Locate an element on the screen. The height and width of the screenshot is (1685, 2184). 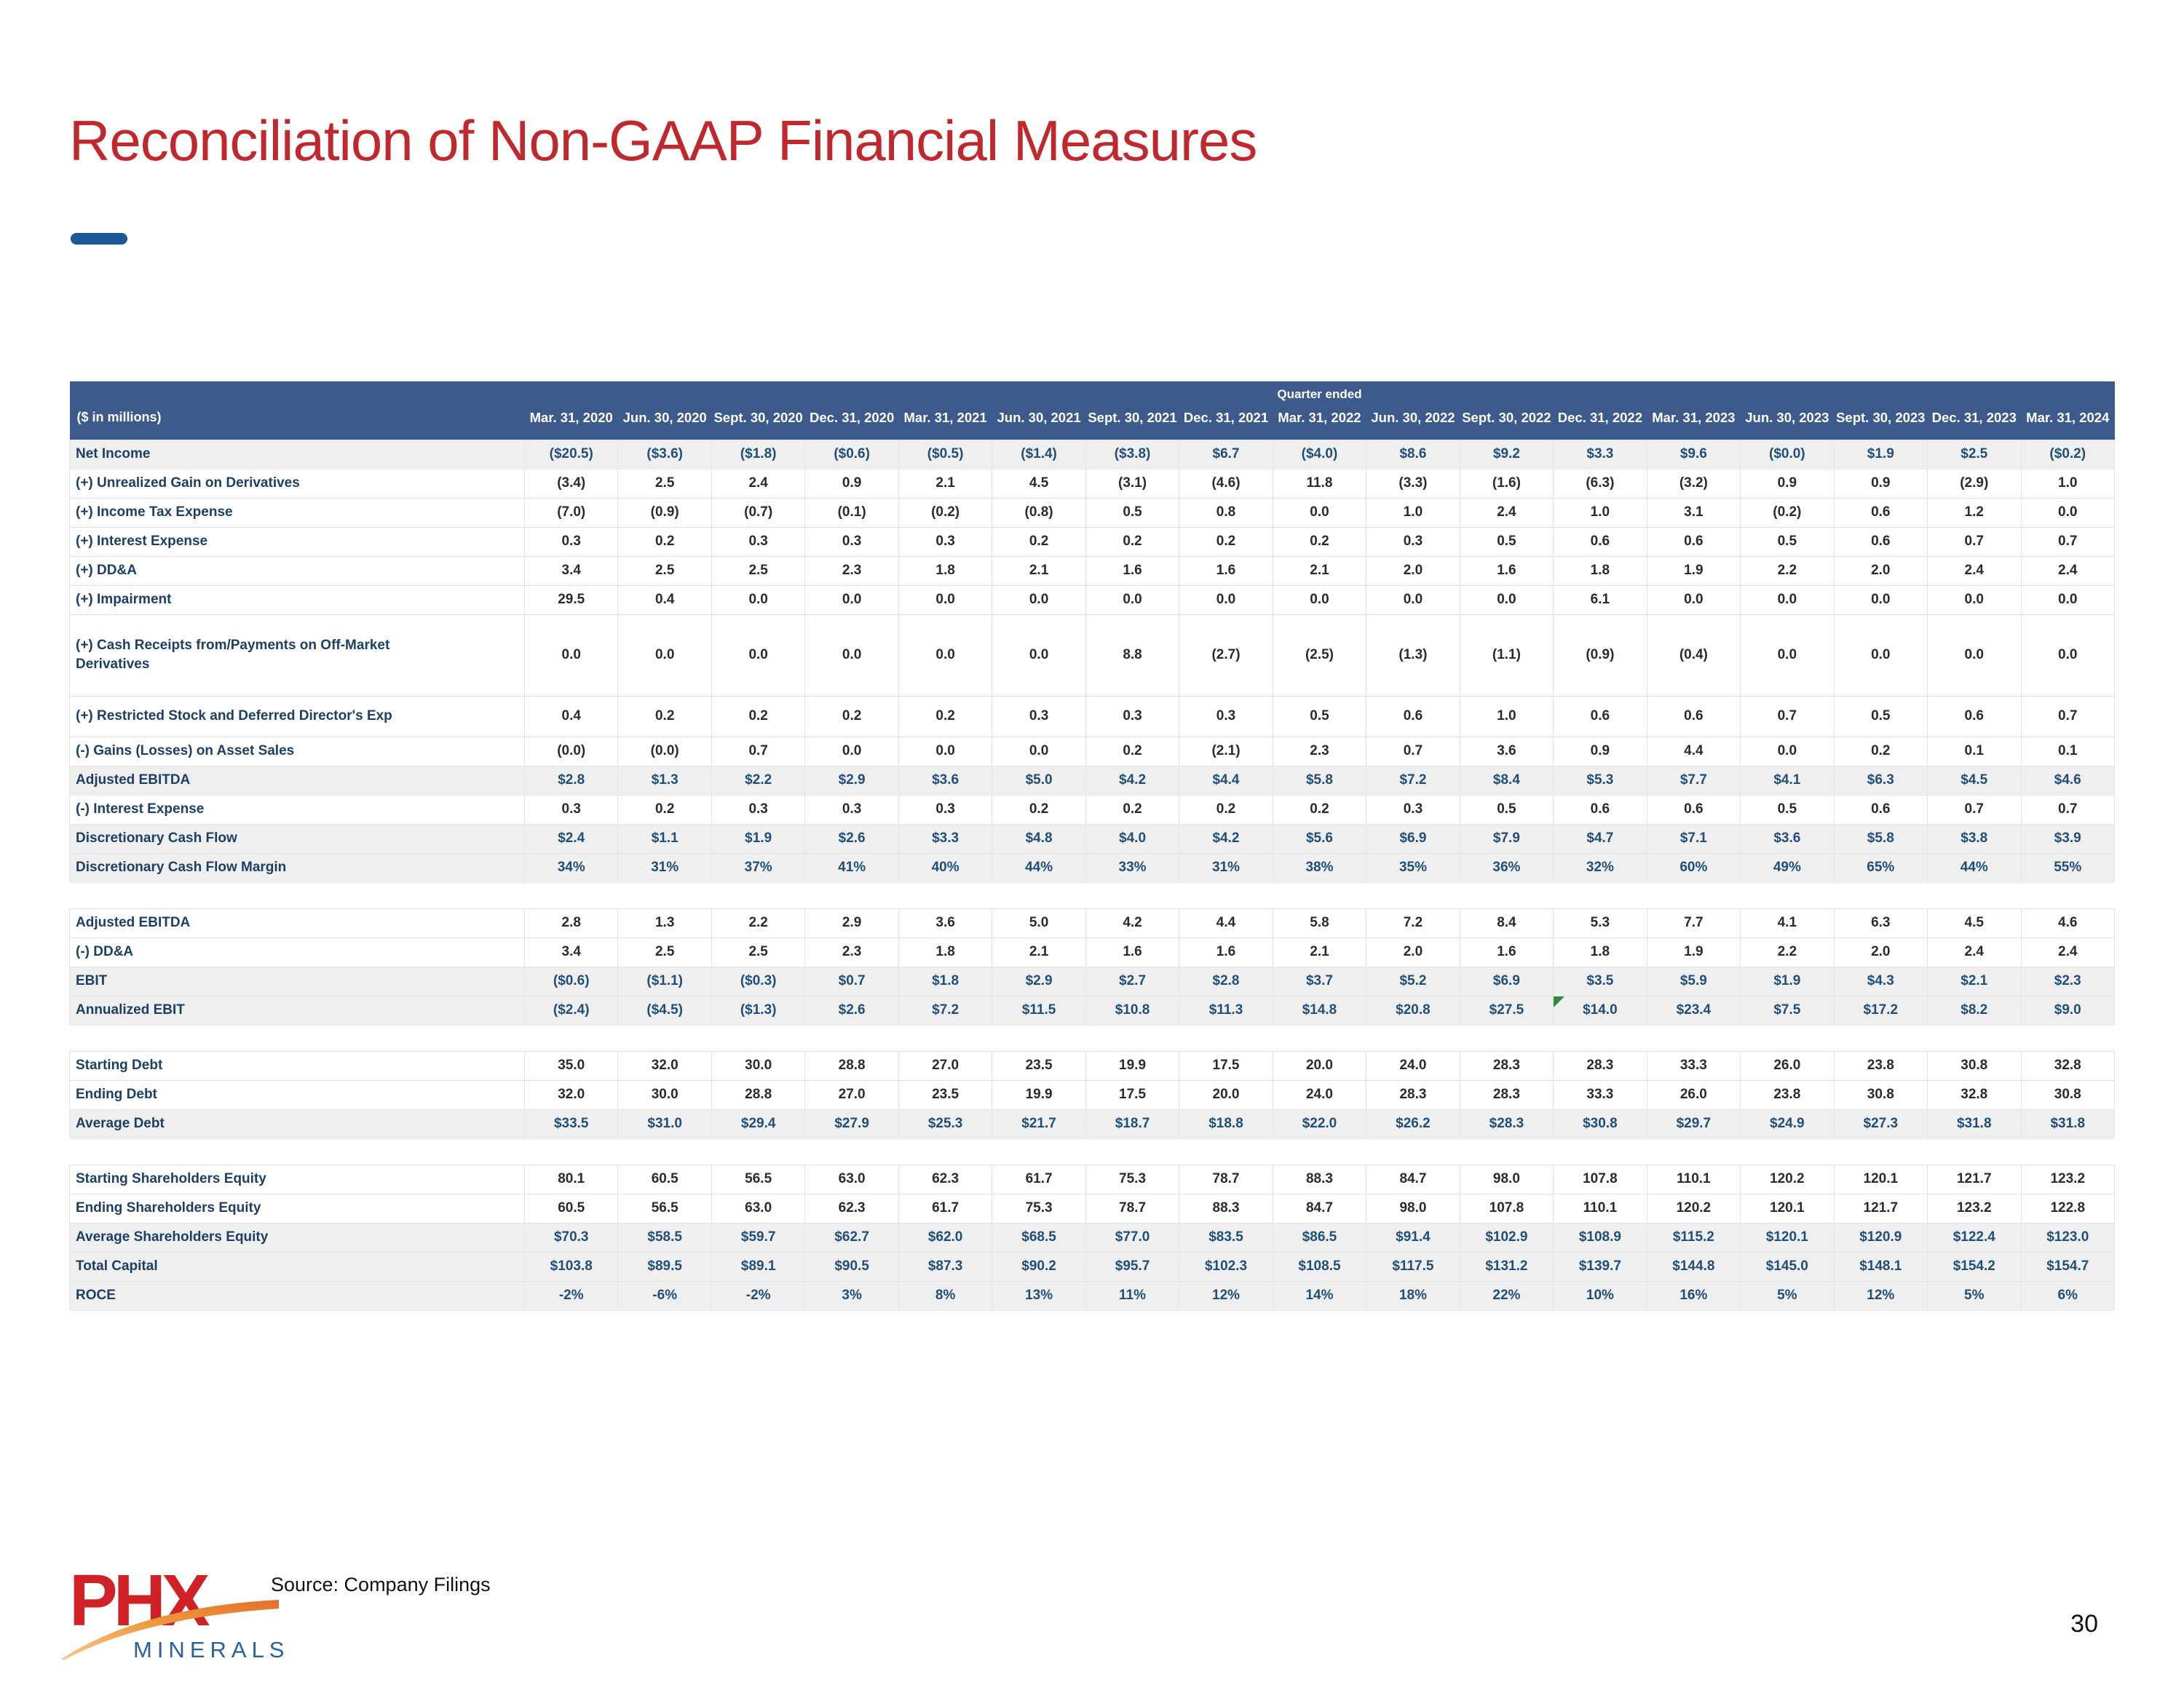
column-header: Jun. 30, 2022 is located at coordinates (1413, 421).